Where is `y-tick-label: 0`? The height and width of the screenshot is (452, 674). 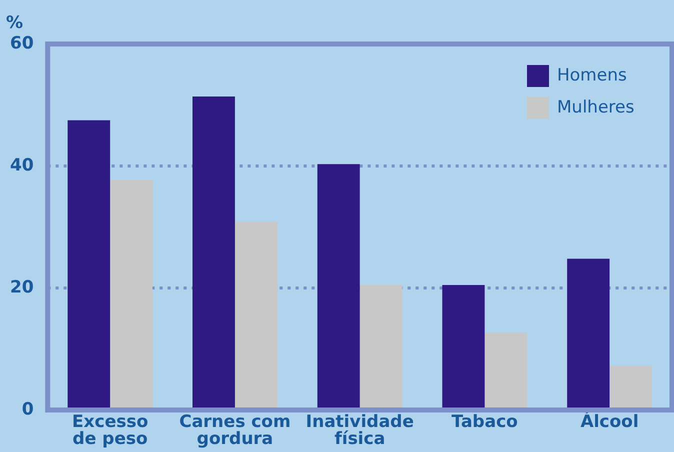
y-tick-label: 0 is located at coordinates (28, 409).